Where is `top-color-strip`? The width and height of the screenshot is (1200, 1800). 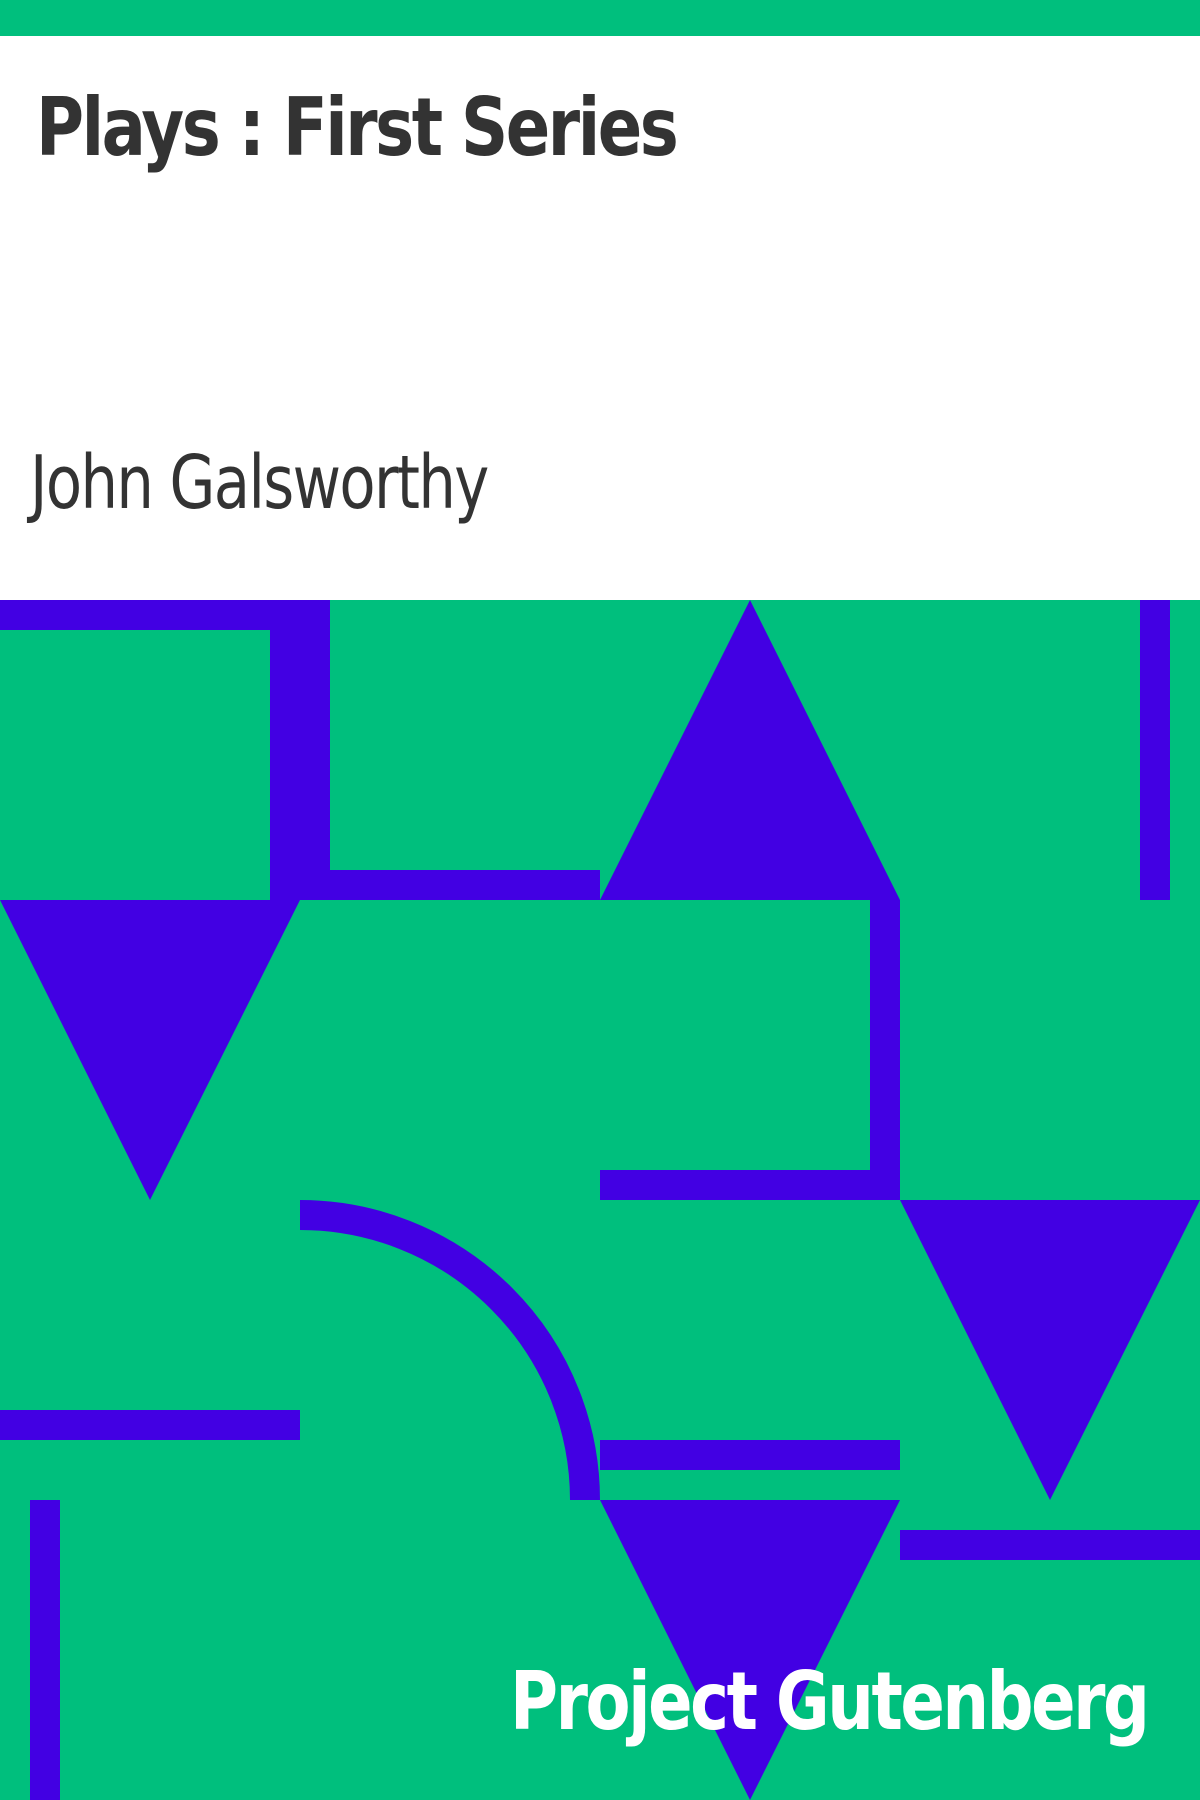
top-color-strip is located at coordinates (600, 18).